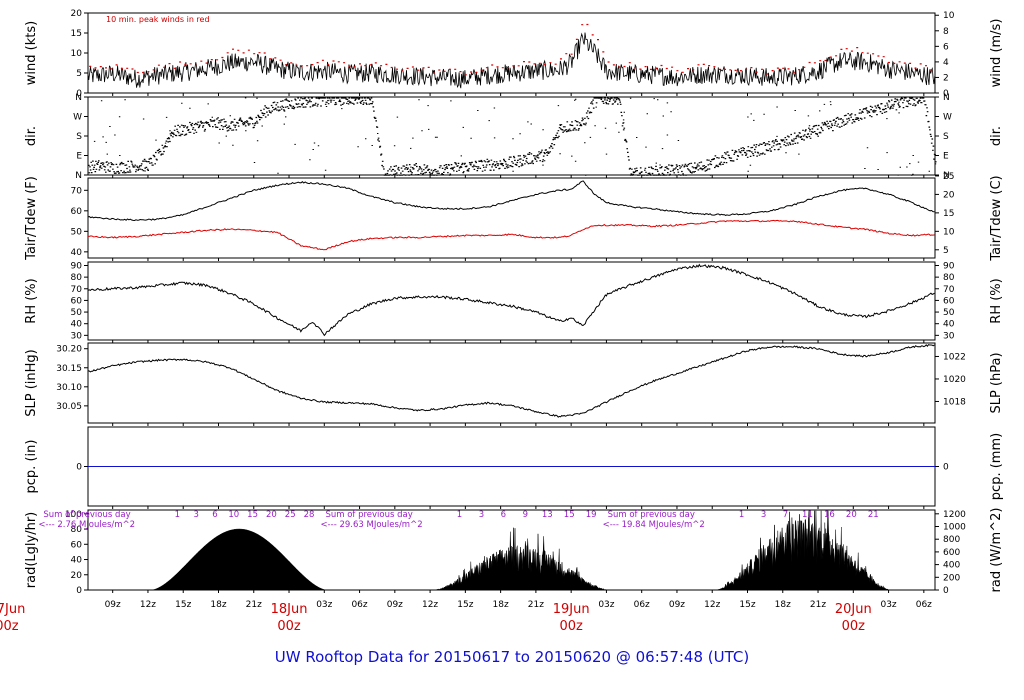  Describe the element at coordinates (996, 382) in the screenshot. I see `ylabel-right-slp: SLP (hPa)` at that location.